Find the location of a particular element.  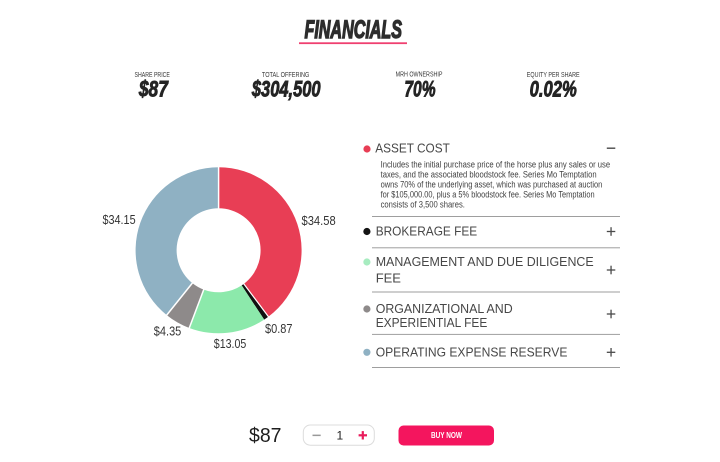

svg-text: ORGANIZATIONAL AND is located at coordinates (444, 308).